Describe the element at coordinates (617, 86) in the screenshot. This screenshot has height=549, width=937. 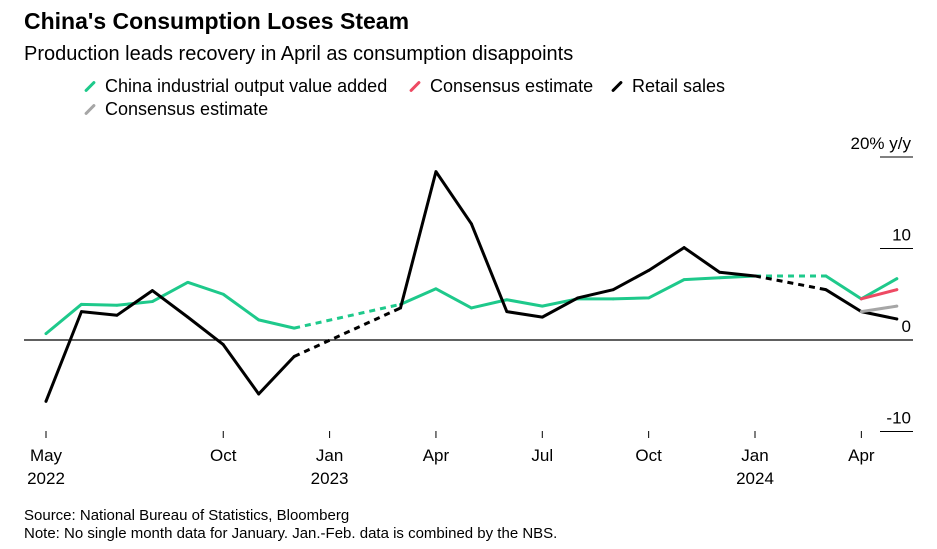
I see `legend-swatch-retail-sales` at that location.